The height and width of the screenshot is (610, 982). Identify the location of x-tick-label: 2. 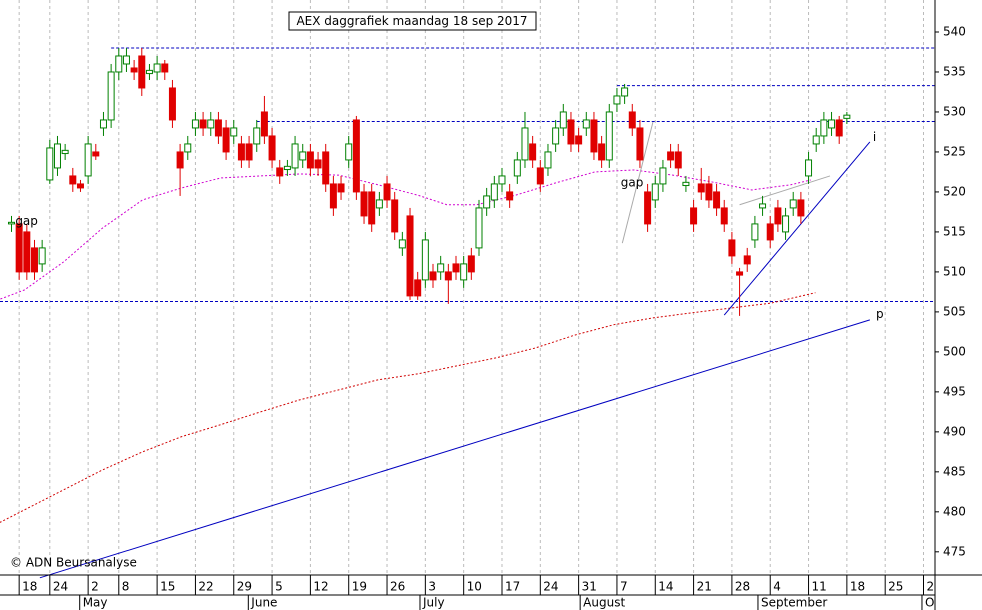
(931, 587).